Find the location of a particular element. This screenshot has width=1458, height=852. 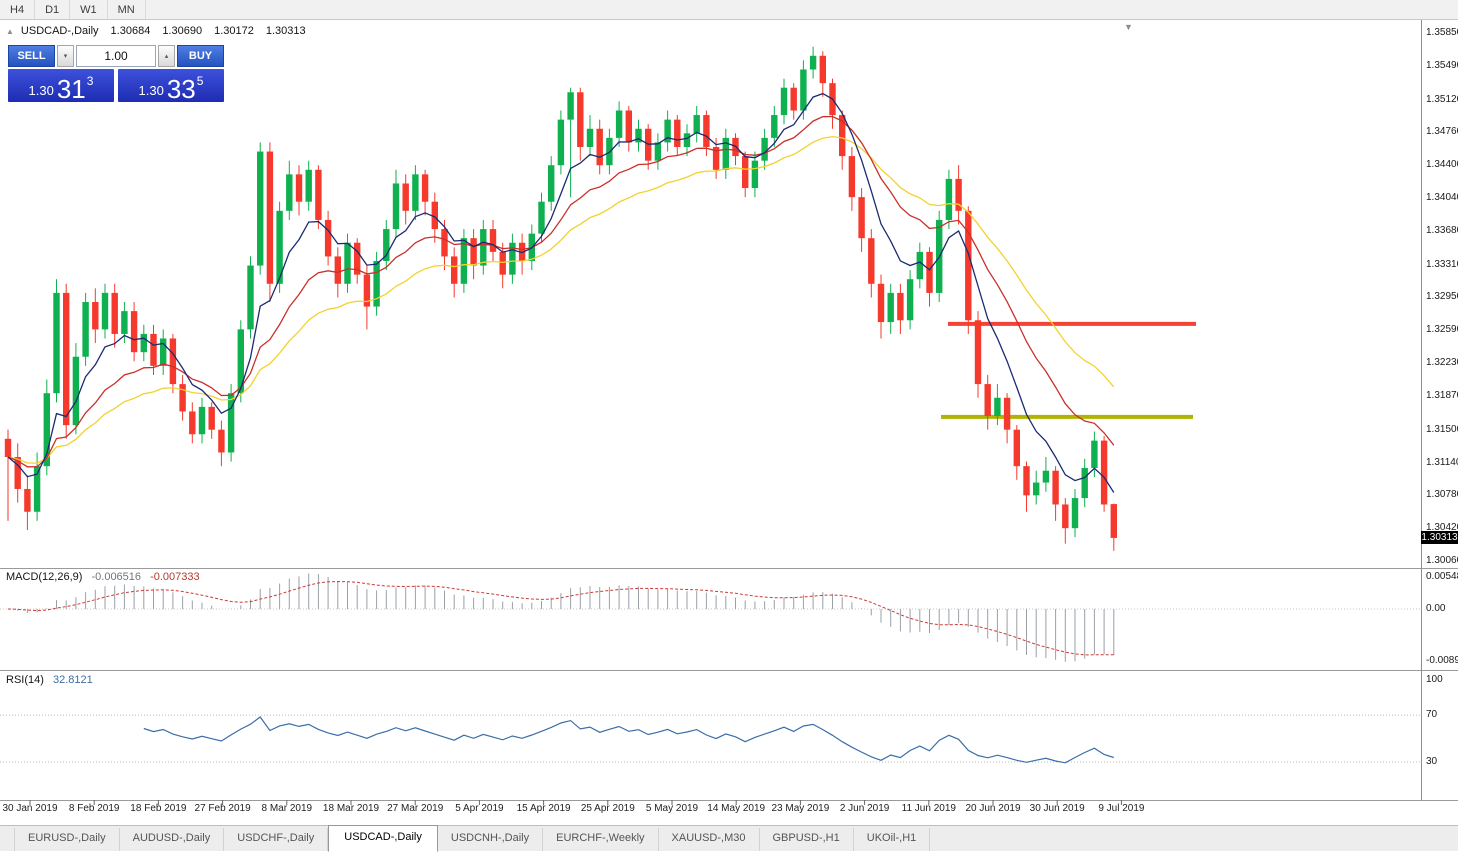

date-axis-label: 18 Mar 2019 is located at coordinates (351, 808).